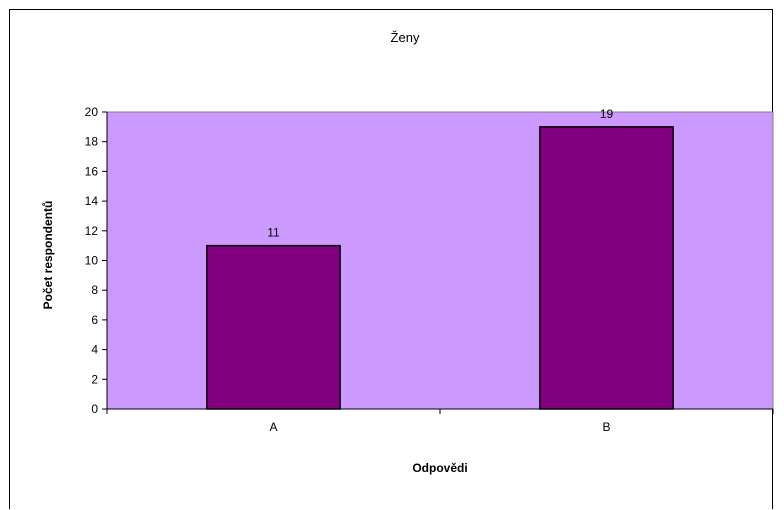 The width and height of the screenshot is (784, 510). Describe the element at coordinates (440, 173) in the screenshot. I see `data-labels: 11 19` at that location.